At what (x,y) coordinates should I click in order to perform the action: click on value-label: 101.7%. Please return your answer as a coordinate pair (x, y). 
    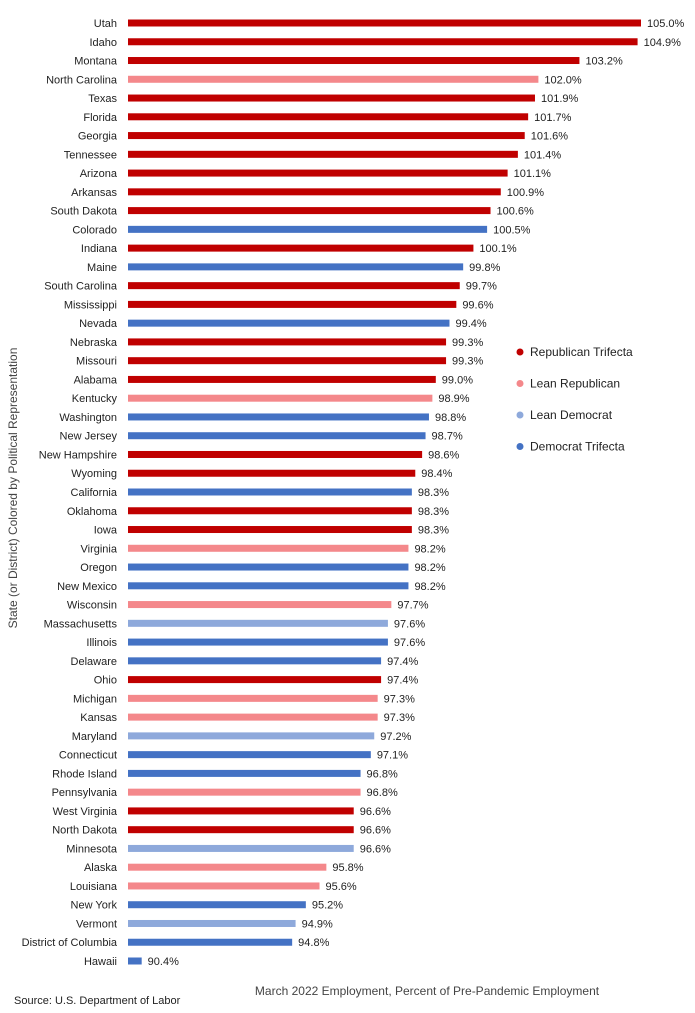
    Looking at the image, I should click on (553, 118).